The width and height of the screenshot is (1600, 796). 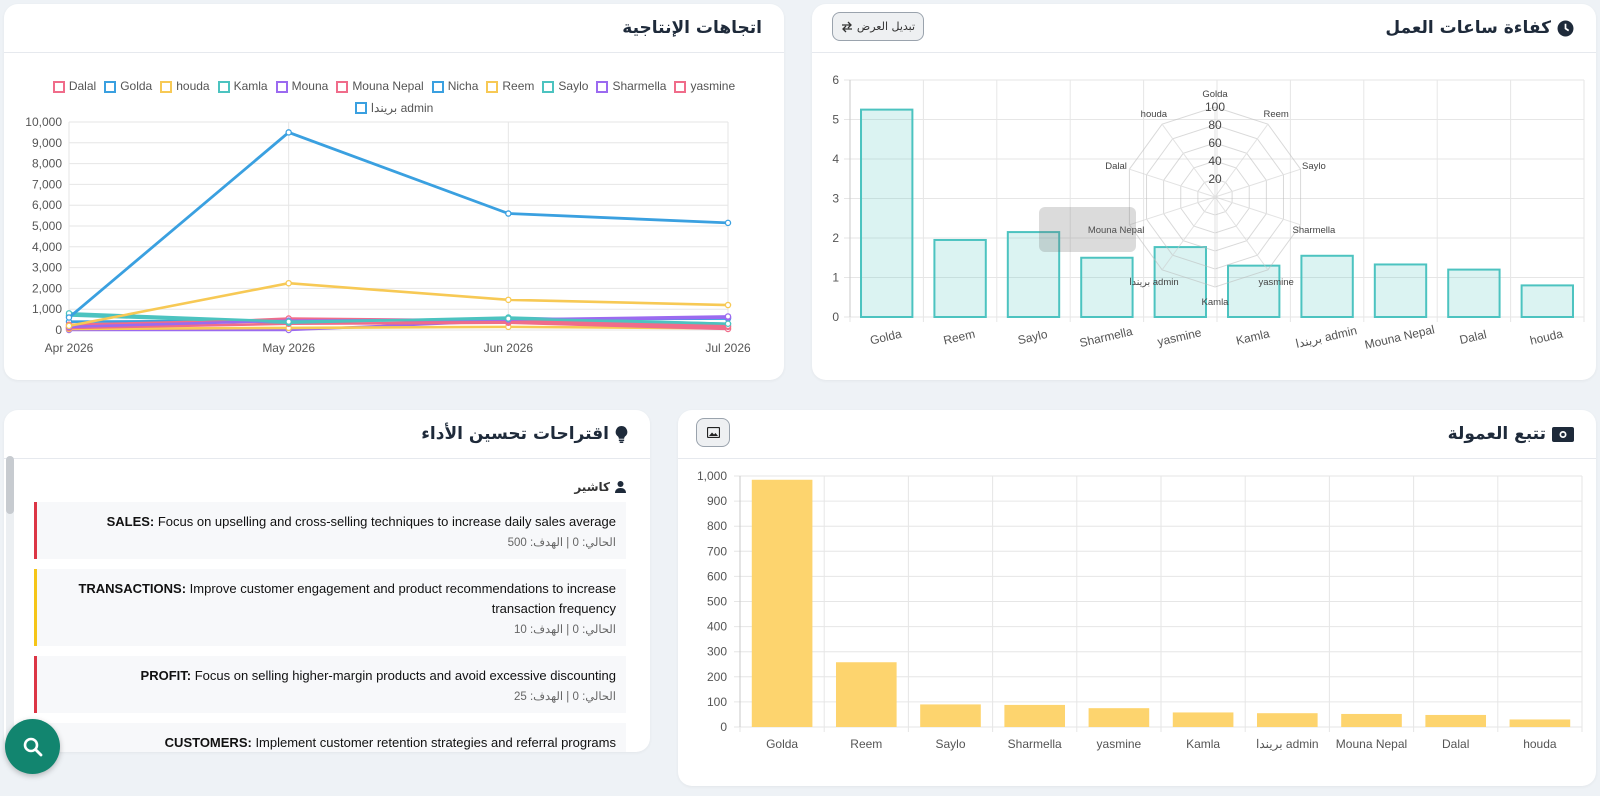 What do you see at coordinates (509, 348) in the screenshot?
I see `x-tick-label: Jun 2026` at bounding box center [509, 348].